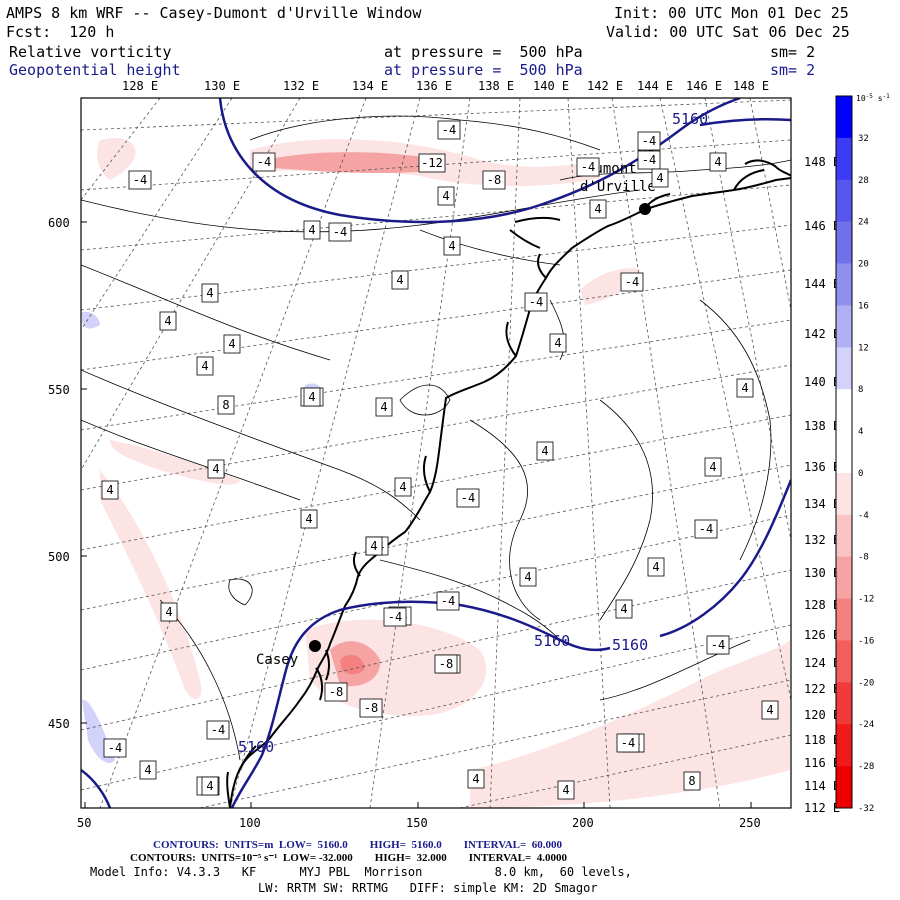  I want to click on vorticity-value-label: -12, so click(432, 163).